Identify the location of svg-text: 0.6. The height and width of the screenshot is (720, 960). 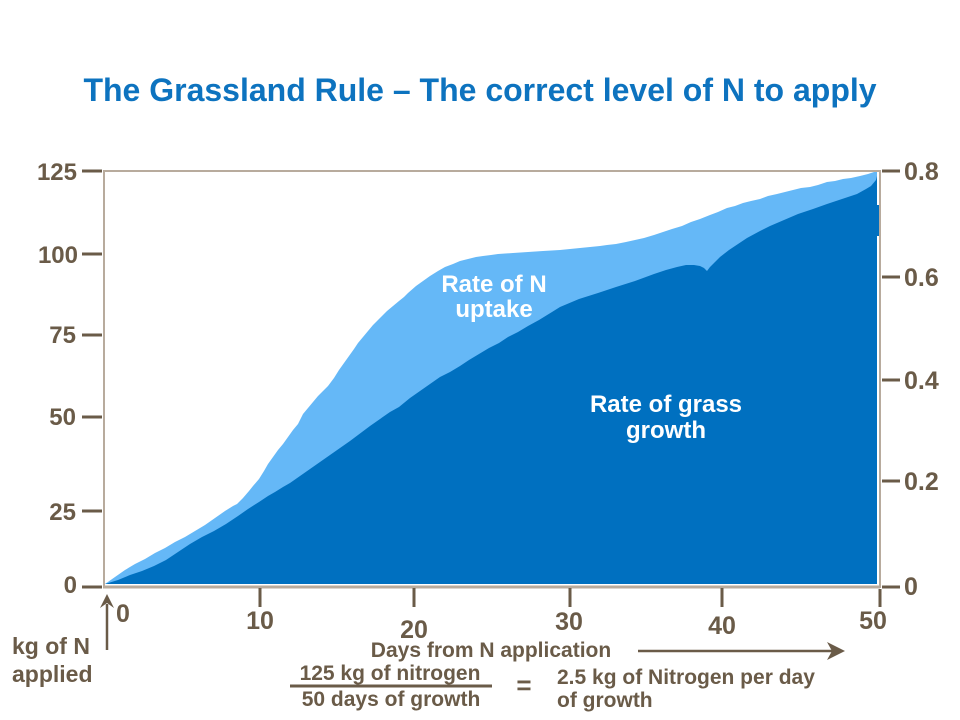
(921, 278).